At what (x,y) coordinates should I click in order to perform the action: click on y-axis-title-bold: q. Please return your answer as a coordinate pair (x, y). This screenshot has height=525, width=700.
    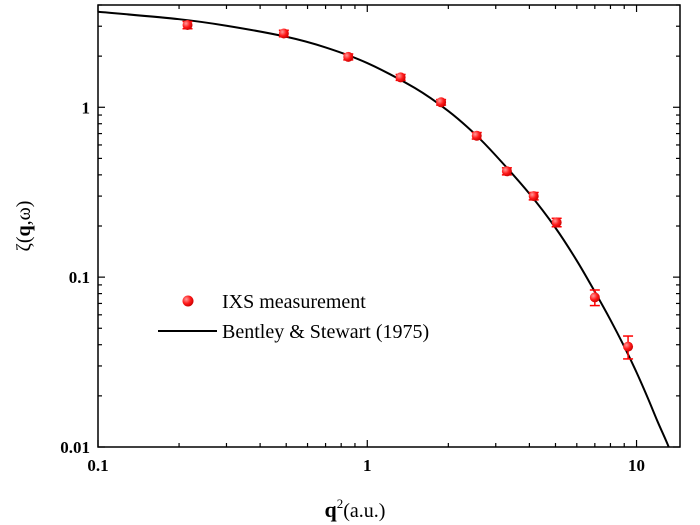
    Looking at the image, I should click on (24, 230).